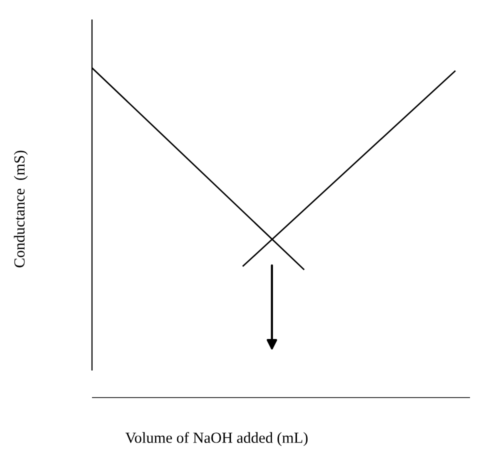  I want to click on x-axis-title: Volume of NaOH added (mL), so click(216, 439).